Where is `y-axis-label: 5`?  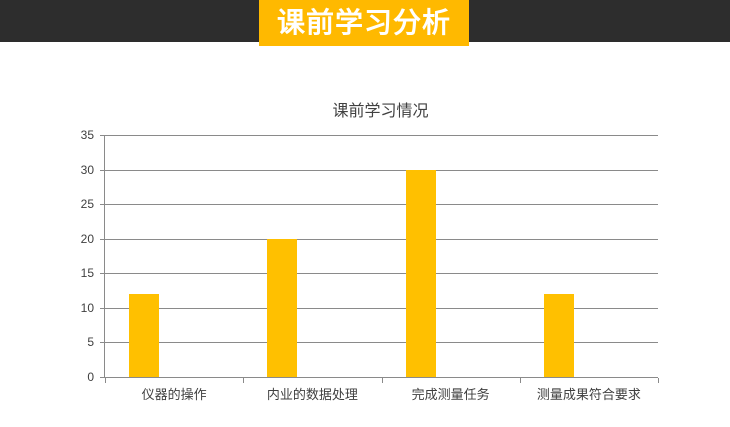 y-axis-label: 5 is located at coordinates (90, 342).